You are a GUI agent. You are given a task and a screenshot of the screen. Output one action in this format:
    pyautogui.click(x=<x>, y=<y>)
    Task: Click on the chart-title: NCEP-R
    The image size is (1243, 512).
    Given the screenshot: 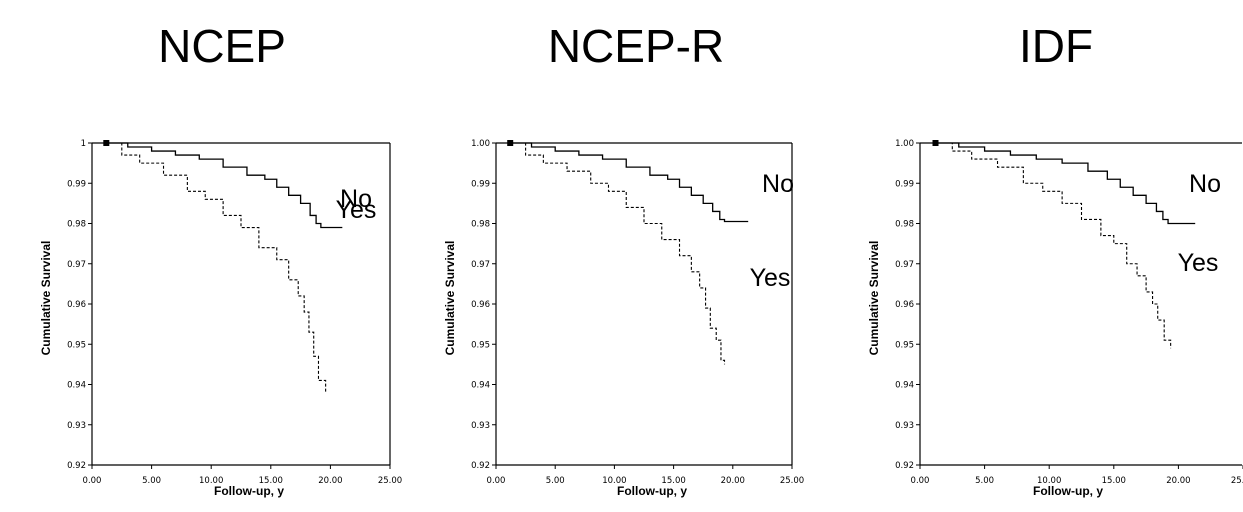 What is the action you would take?
    pyautogui.click(x=636, y=46)
    